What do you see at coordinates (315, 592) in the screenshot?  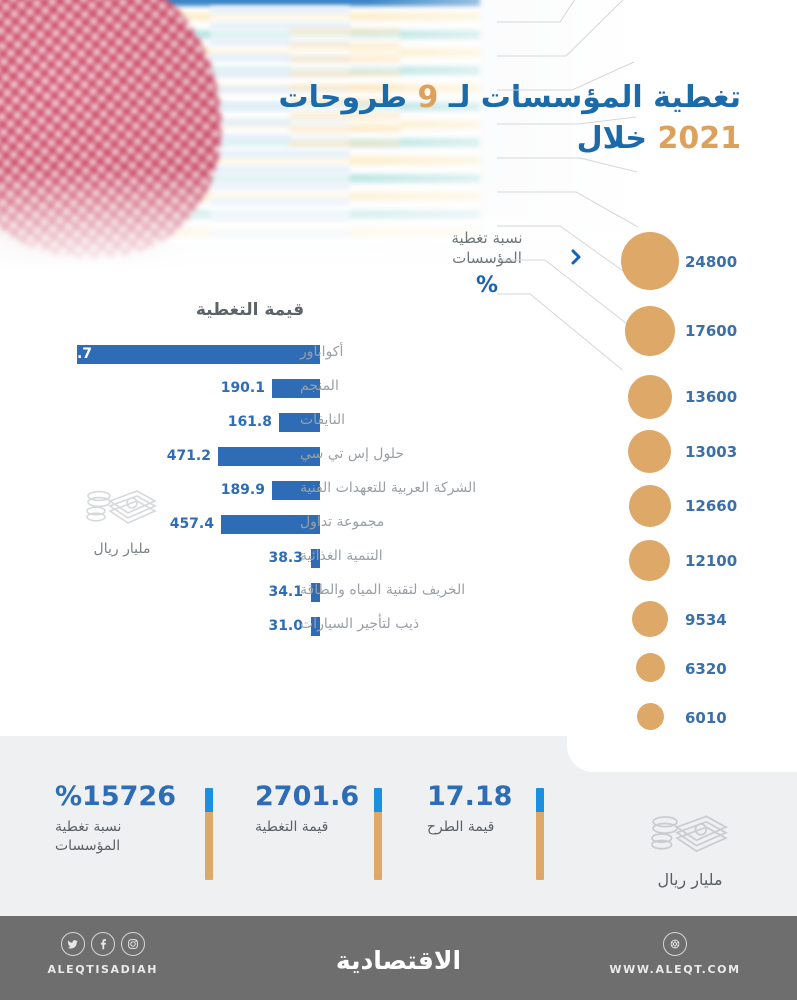 I see `bar-alkhorayef-water` at bounding box center [315, 592].